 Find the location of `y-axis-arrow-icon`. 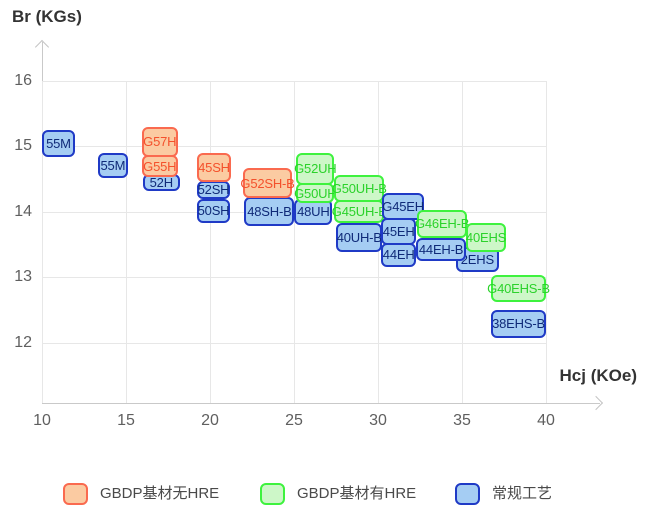

y-axis-arrow-icon is located at coordinates (42, 47).